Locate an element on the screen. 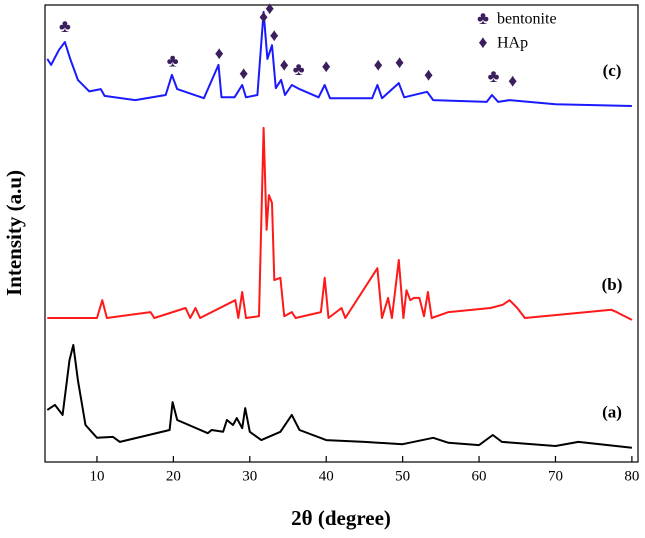 This screenshot has width=645, height=538. y-axis-label: Intensity (a.u) is located at coordinates (14, 233).